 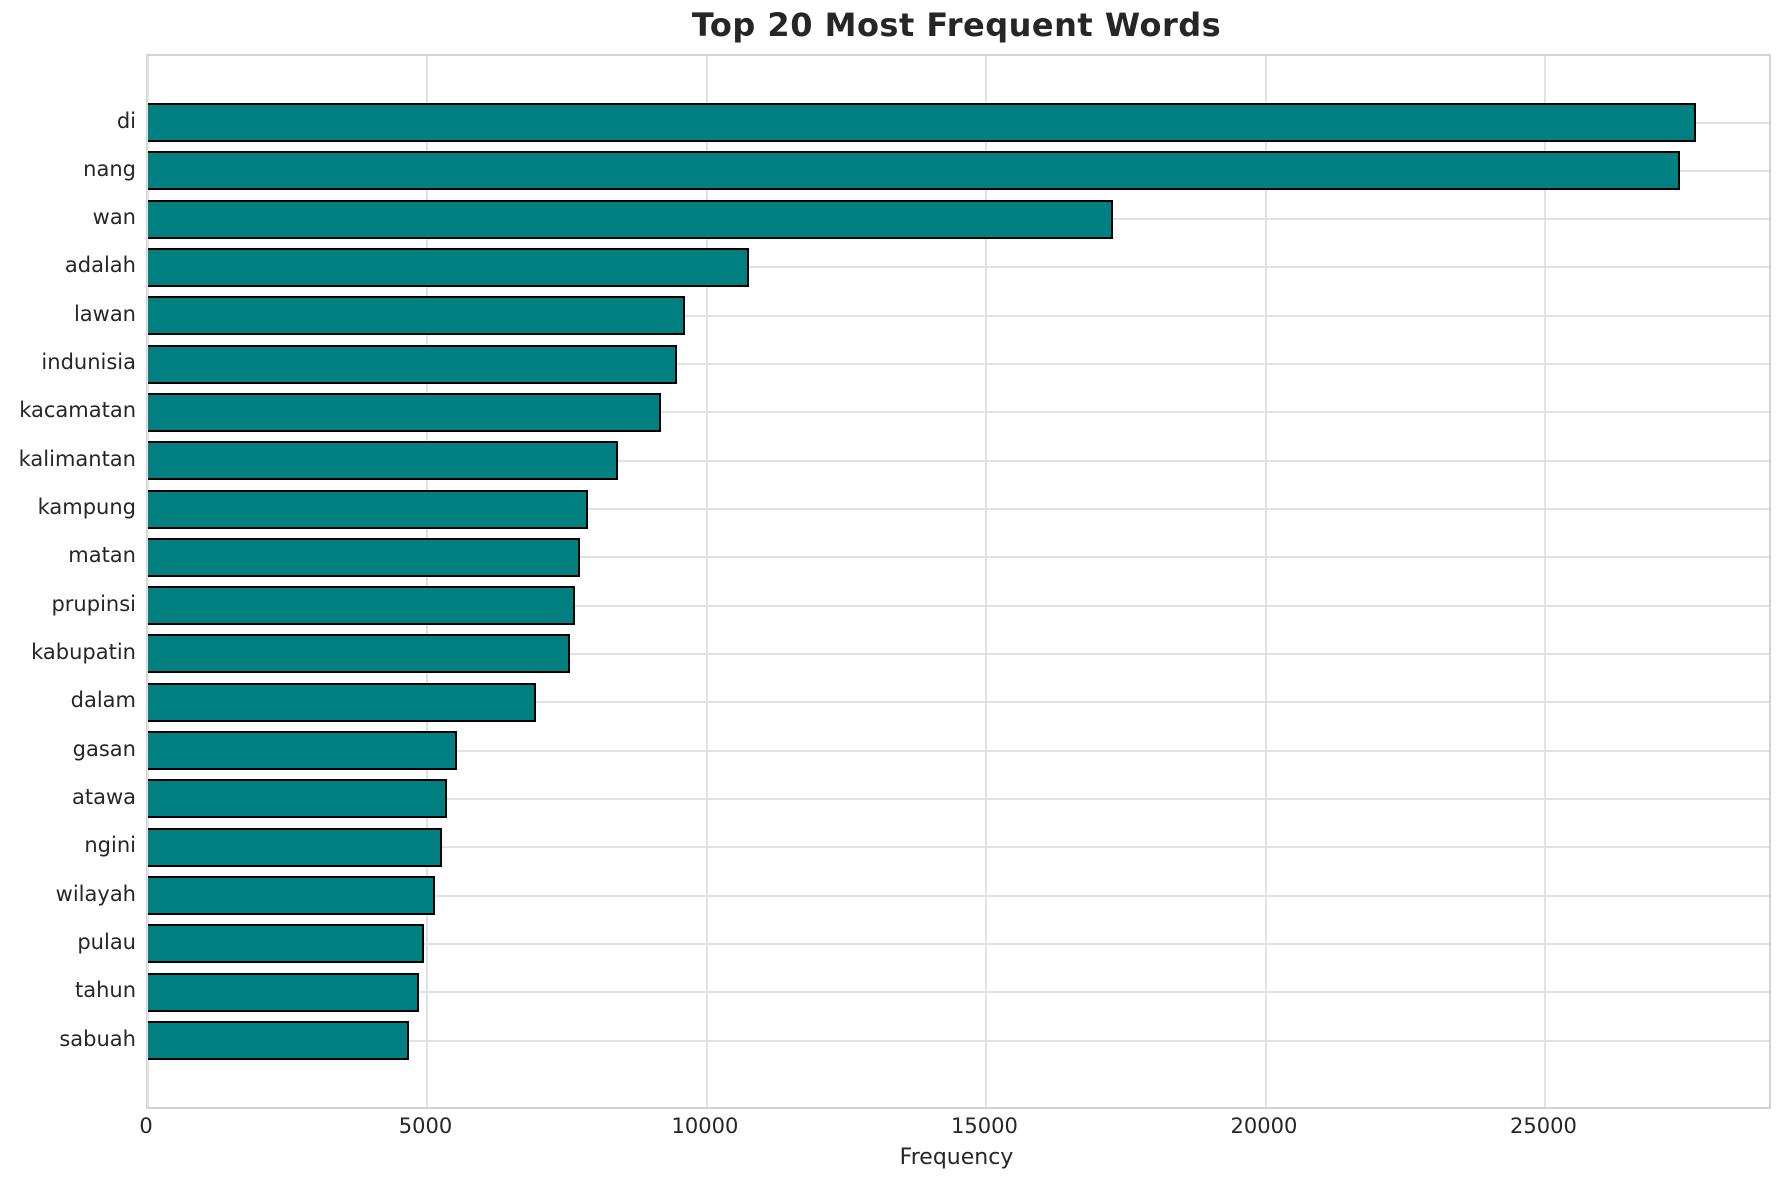 I want to click on y-tick-label: wan, so click(x=114, y=217).